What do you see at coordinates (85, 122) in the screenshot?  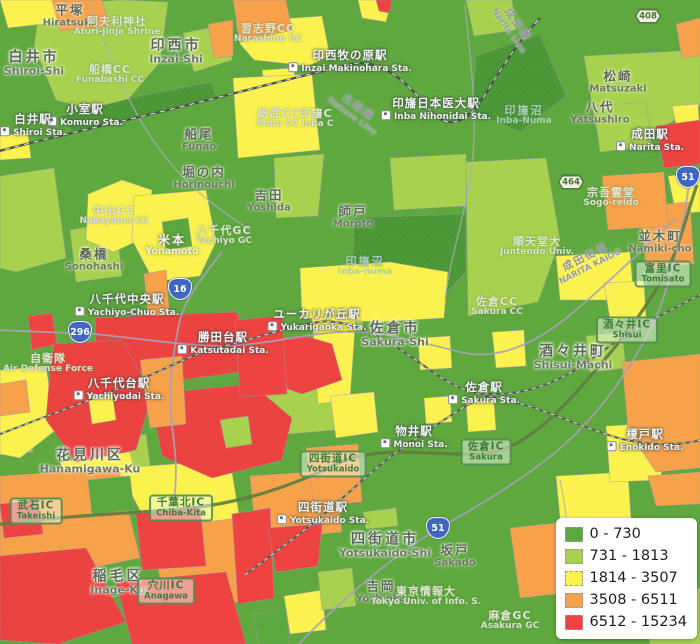 I see `label-en: Komuro Sta.` at bounding box center [85, 122].